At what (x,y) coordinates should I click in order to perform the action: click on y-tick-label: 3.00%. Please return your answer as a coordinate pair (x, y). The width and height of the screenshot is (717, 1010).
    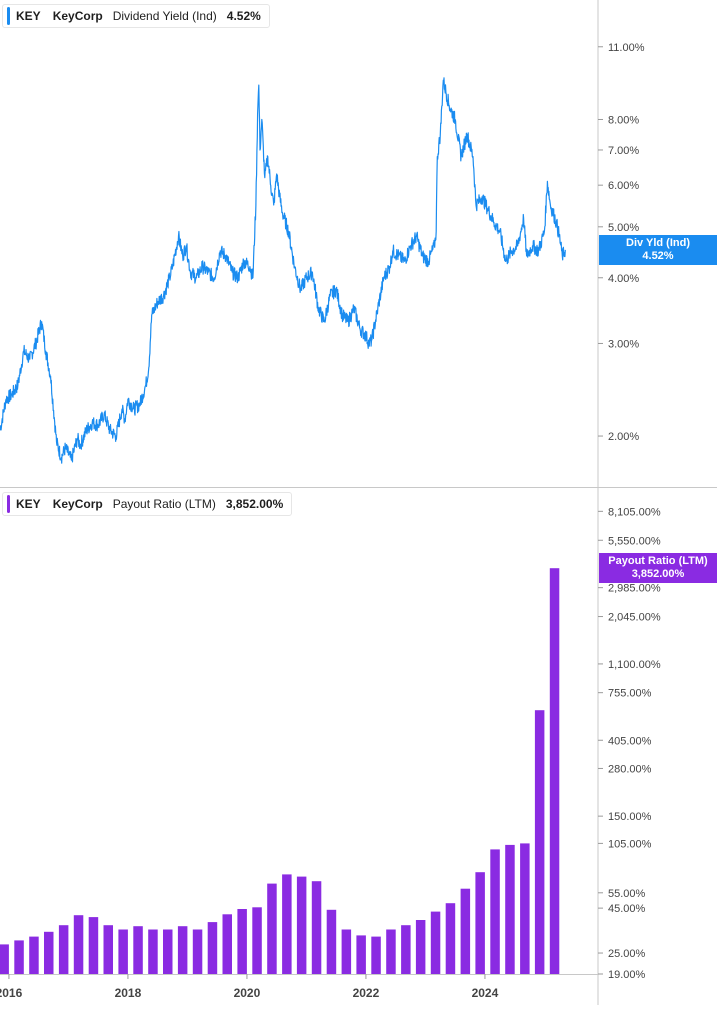
    Looking at the image, I should click on (623, 344).